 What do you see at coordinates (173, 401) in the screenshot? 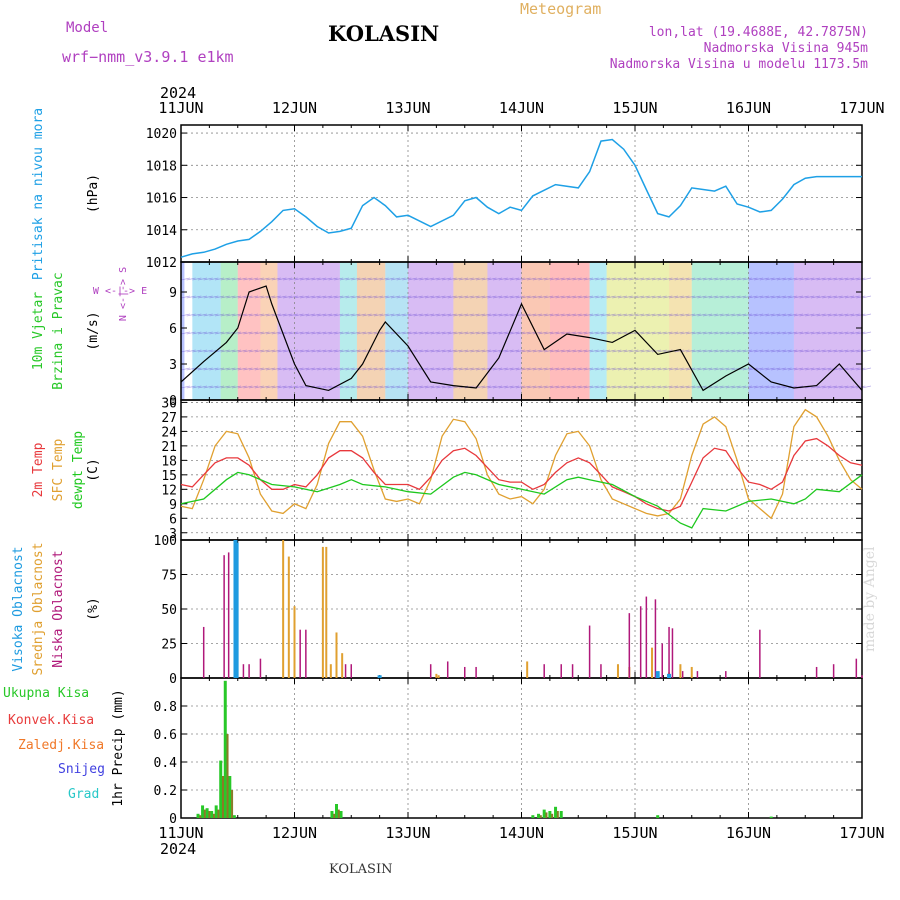
I see `wind-ytick-label: 0` at bounding box center [173, 401].